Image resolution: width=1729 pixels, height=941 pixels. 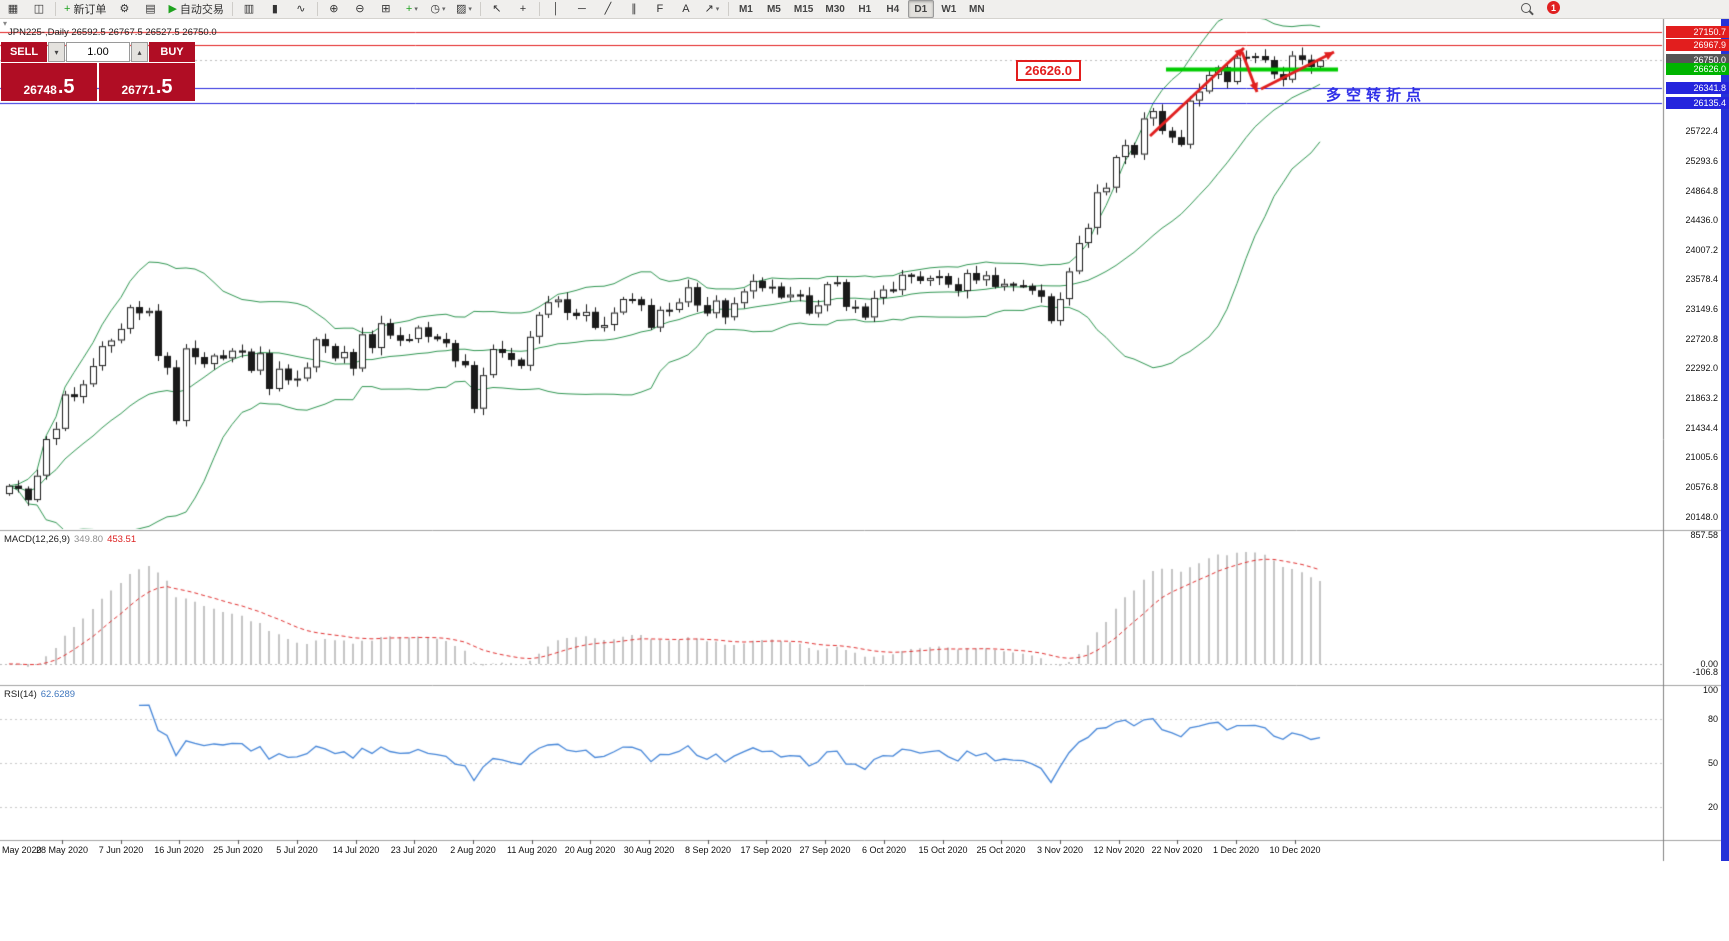 I want to click on tile-windows-icon: ⊞, so click(x=386, y=8).